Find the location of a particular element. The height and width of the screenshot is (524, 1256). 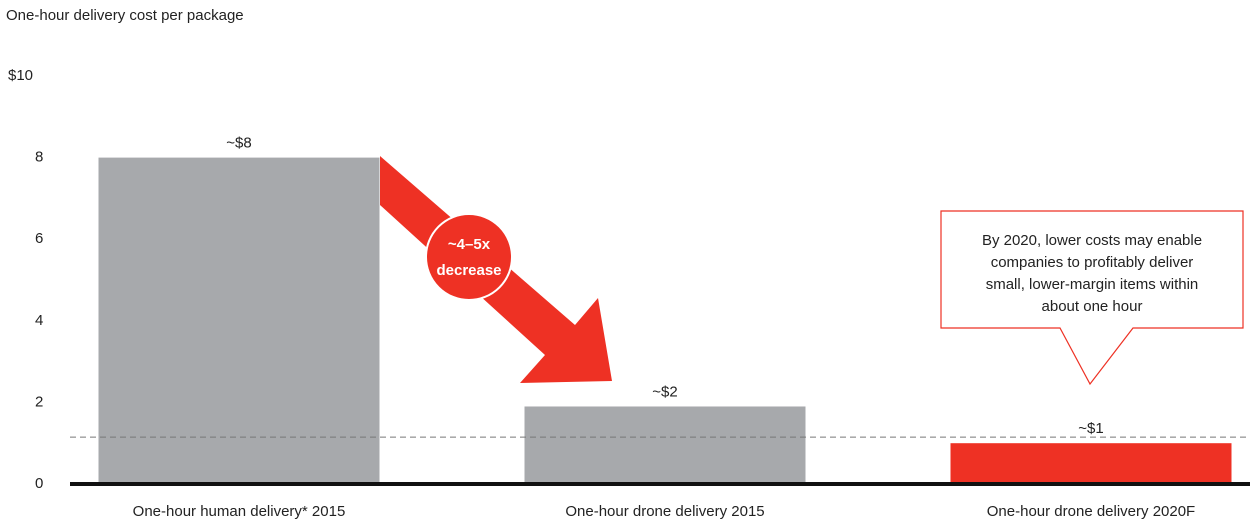

x-tick-label: One-hour human delivery* 2015 is located at coordinates (239, 511).